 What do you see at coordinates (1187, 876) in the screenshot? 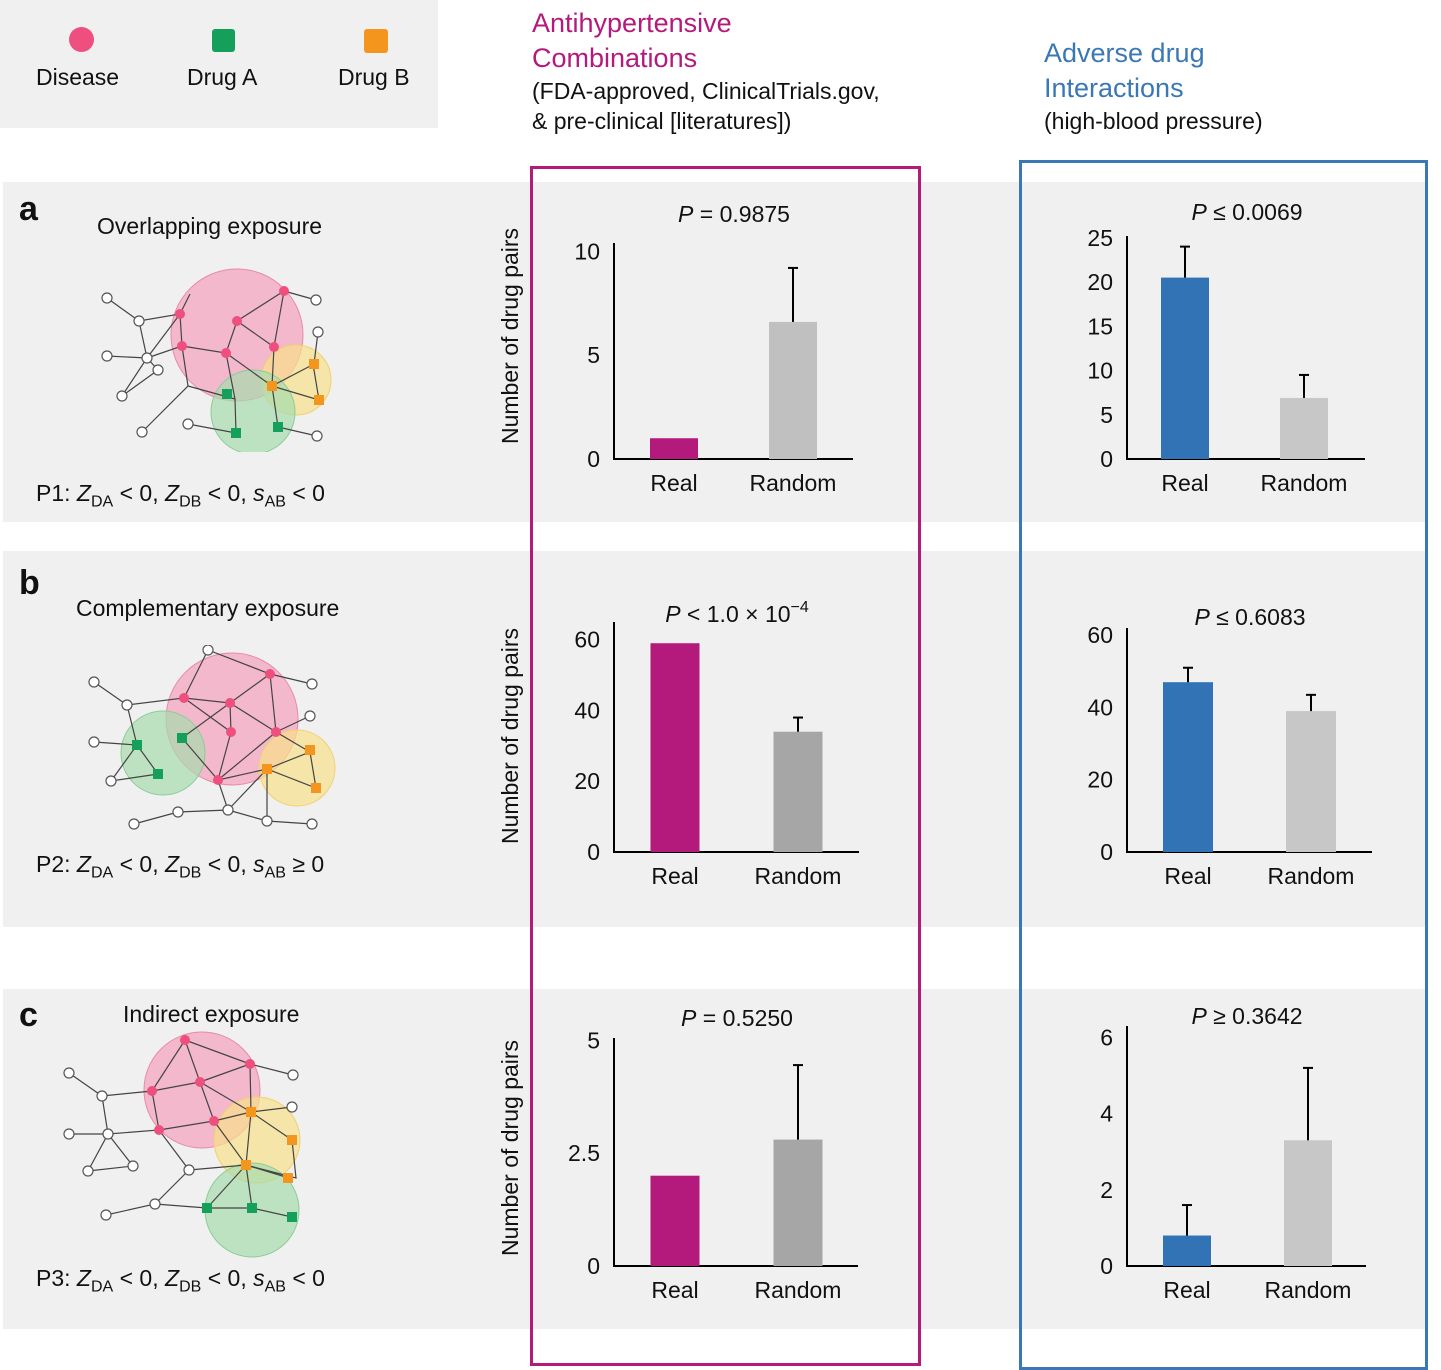
I see `x-tick-label-real-b-adverse: Real` at bounding box center [1187, 876].